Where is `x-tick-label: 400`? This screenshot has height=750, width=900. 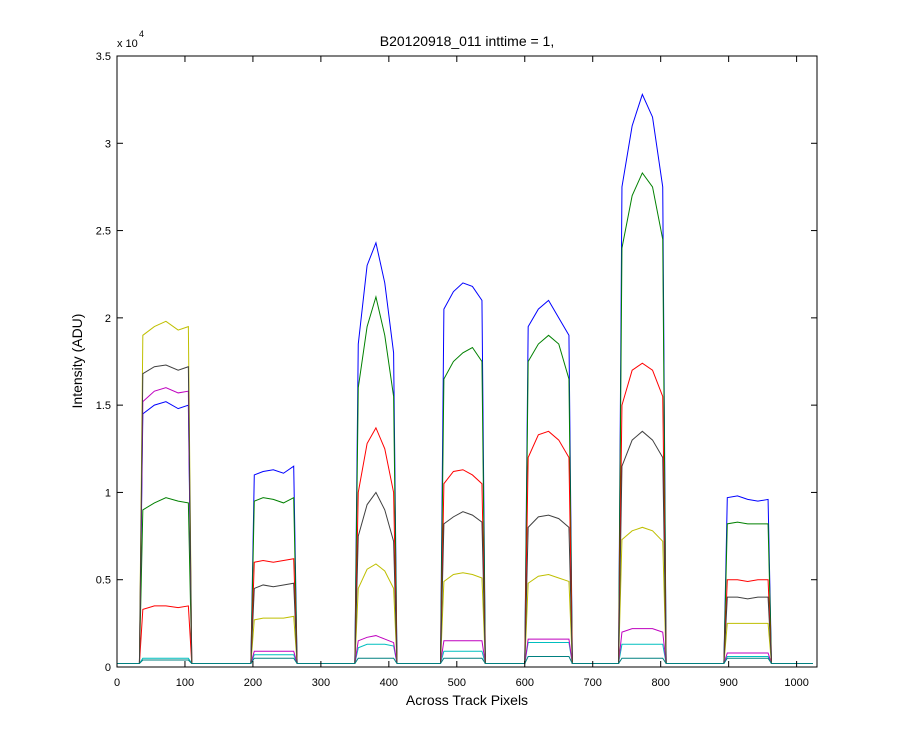 x-tick-label: 400 is located at coordinates (389, 683).